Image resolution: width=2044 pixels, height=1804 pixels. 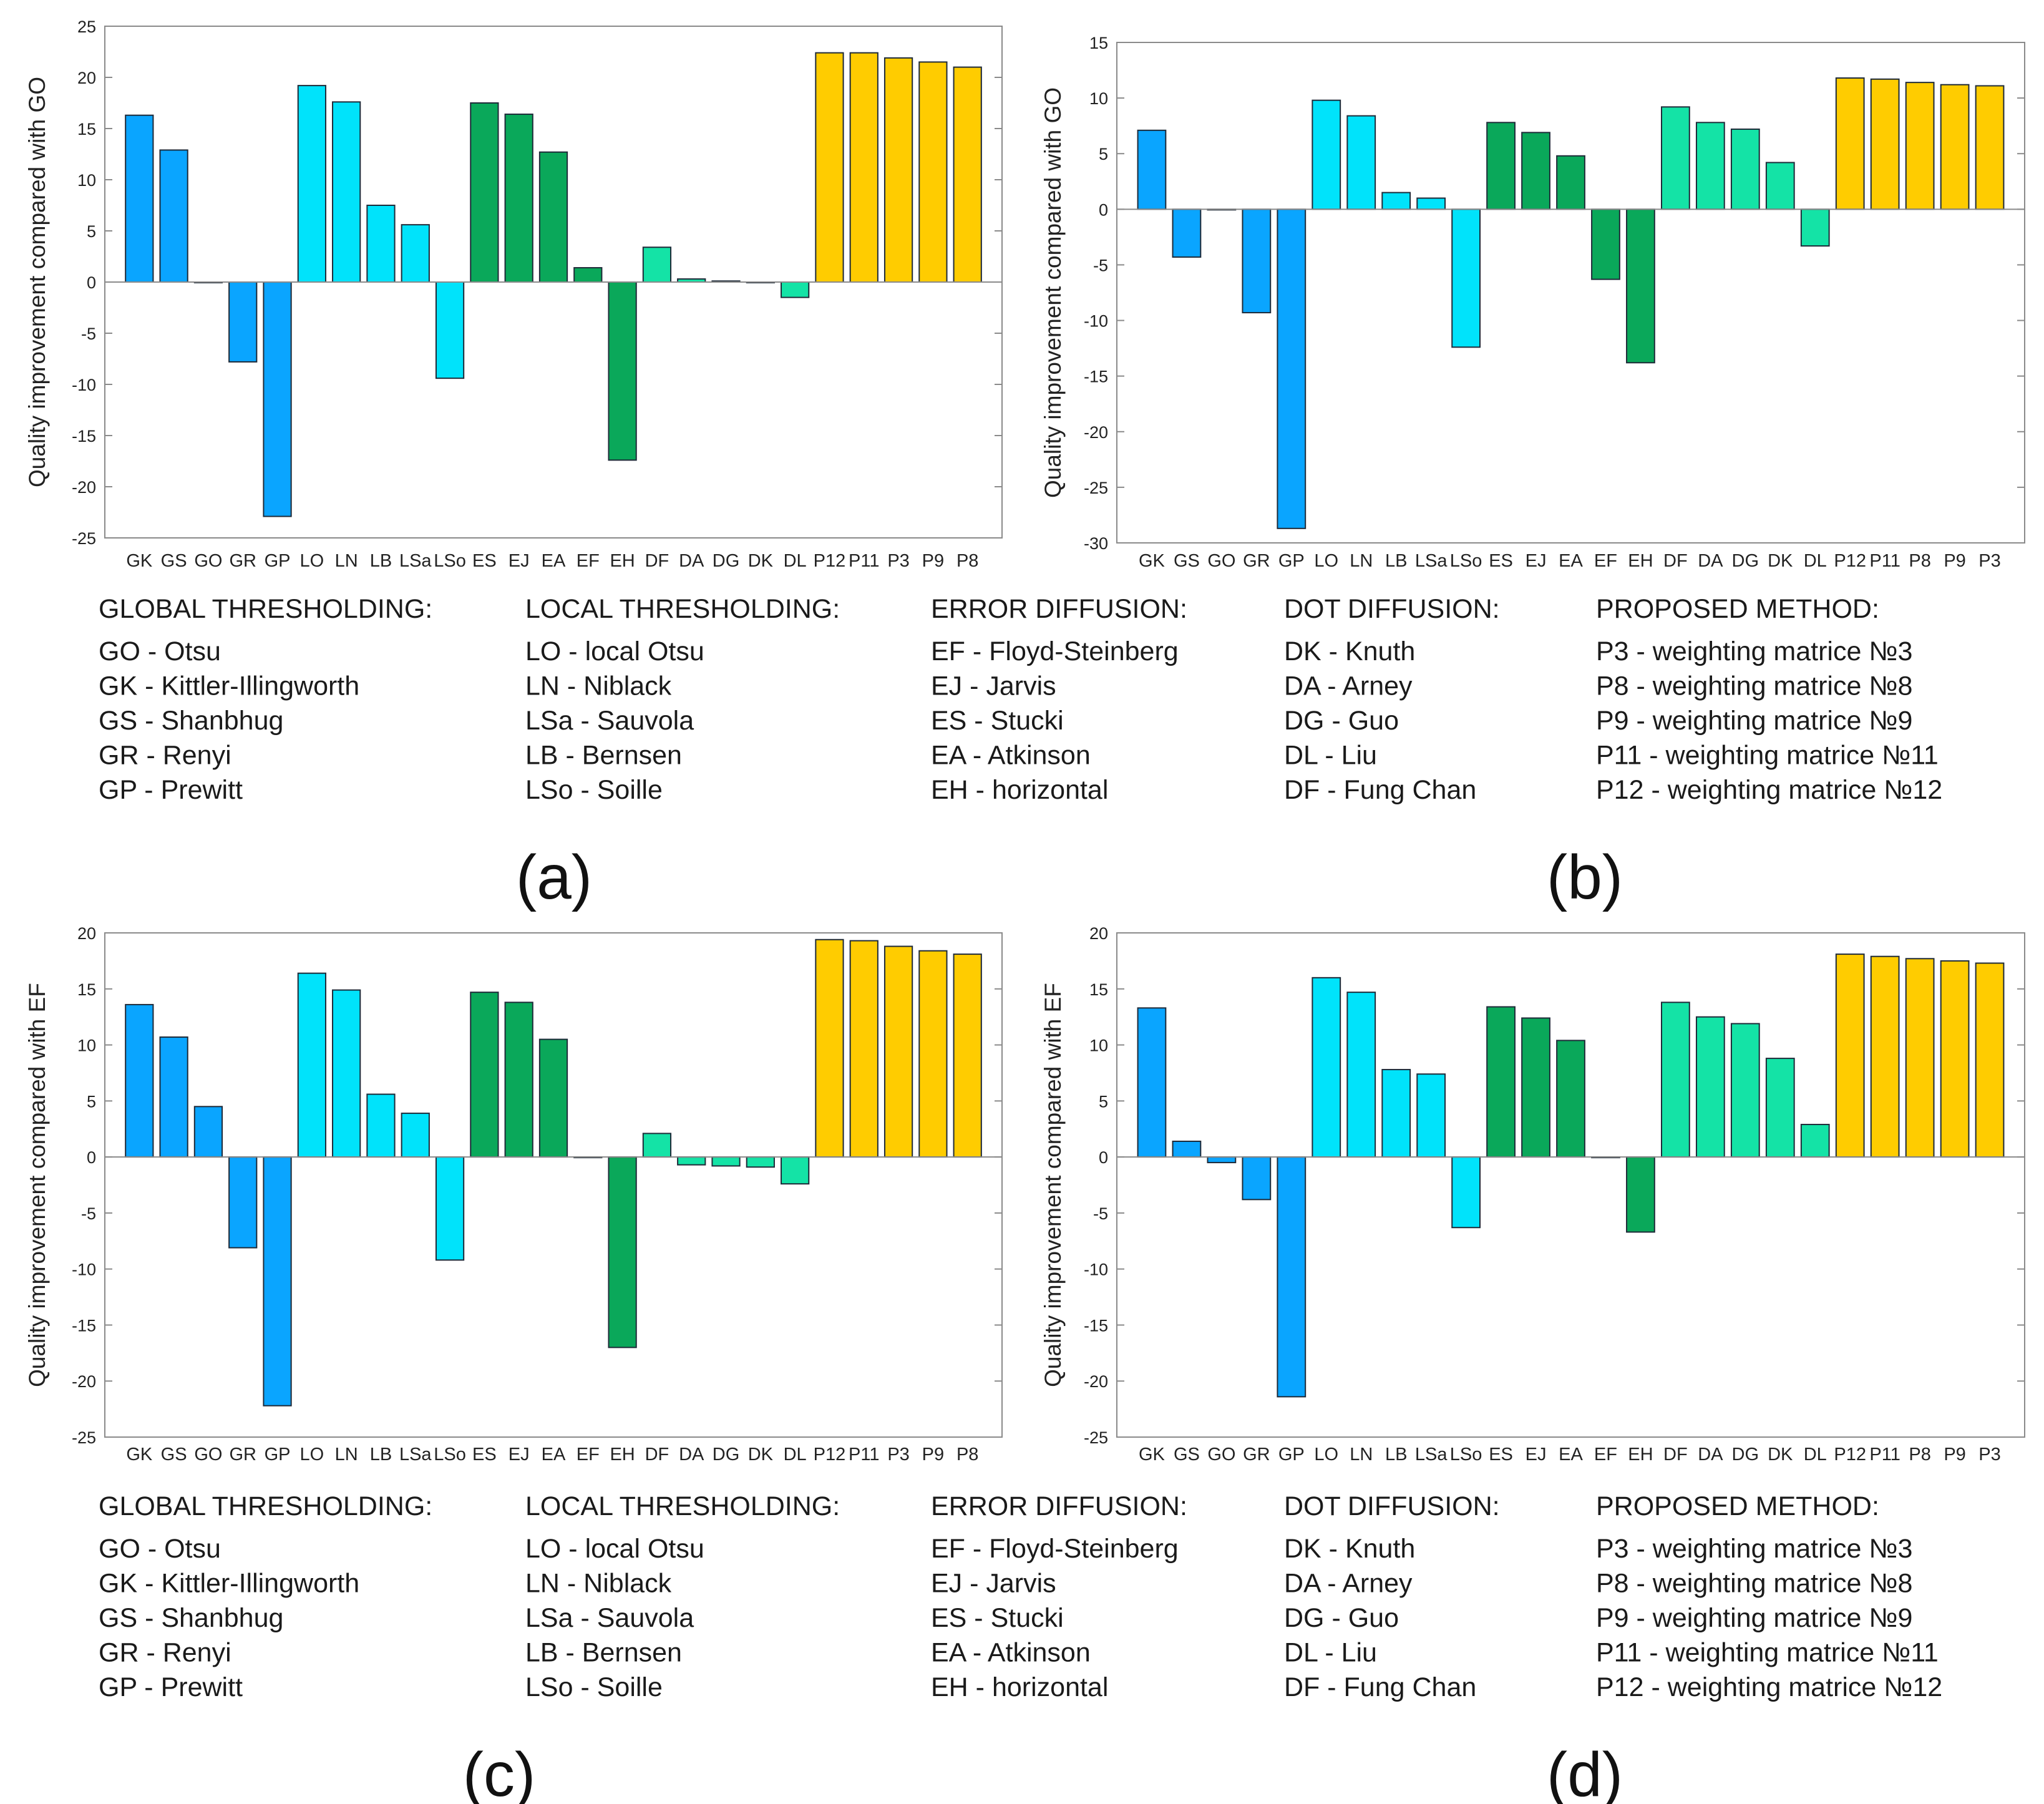 I want to click on bar-LN, so click(x=346, y=1073).